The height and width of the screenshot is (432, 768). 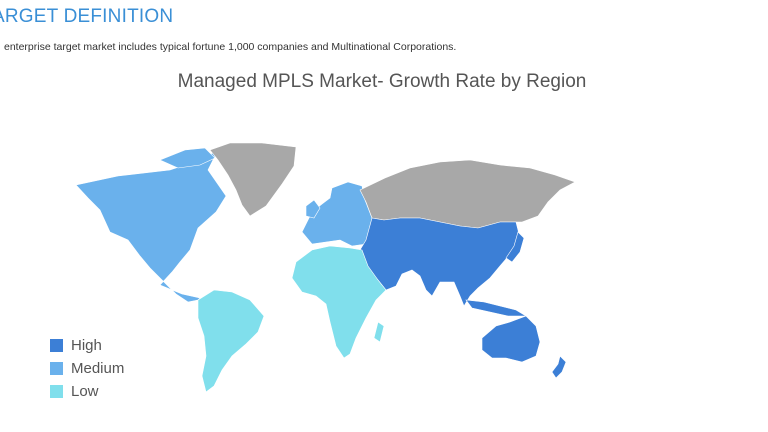 I want to click on region-asia, so click(x=440, y=262).